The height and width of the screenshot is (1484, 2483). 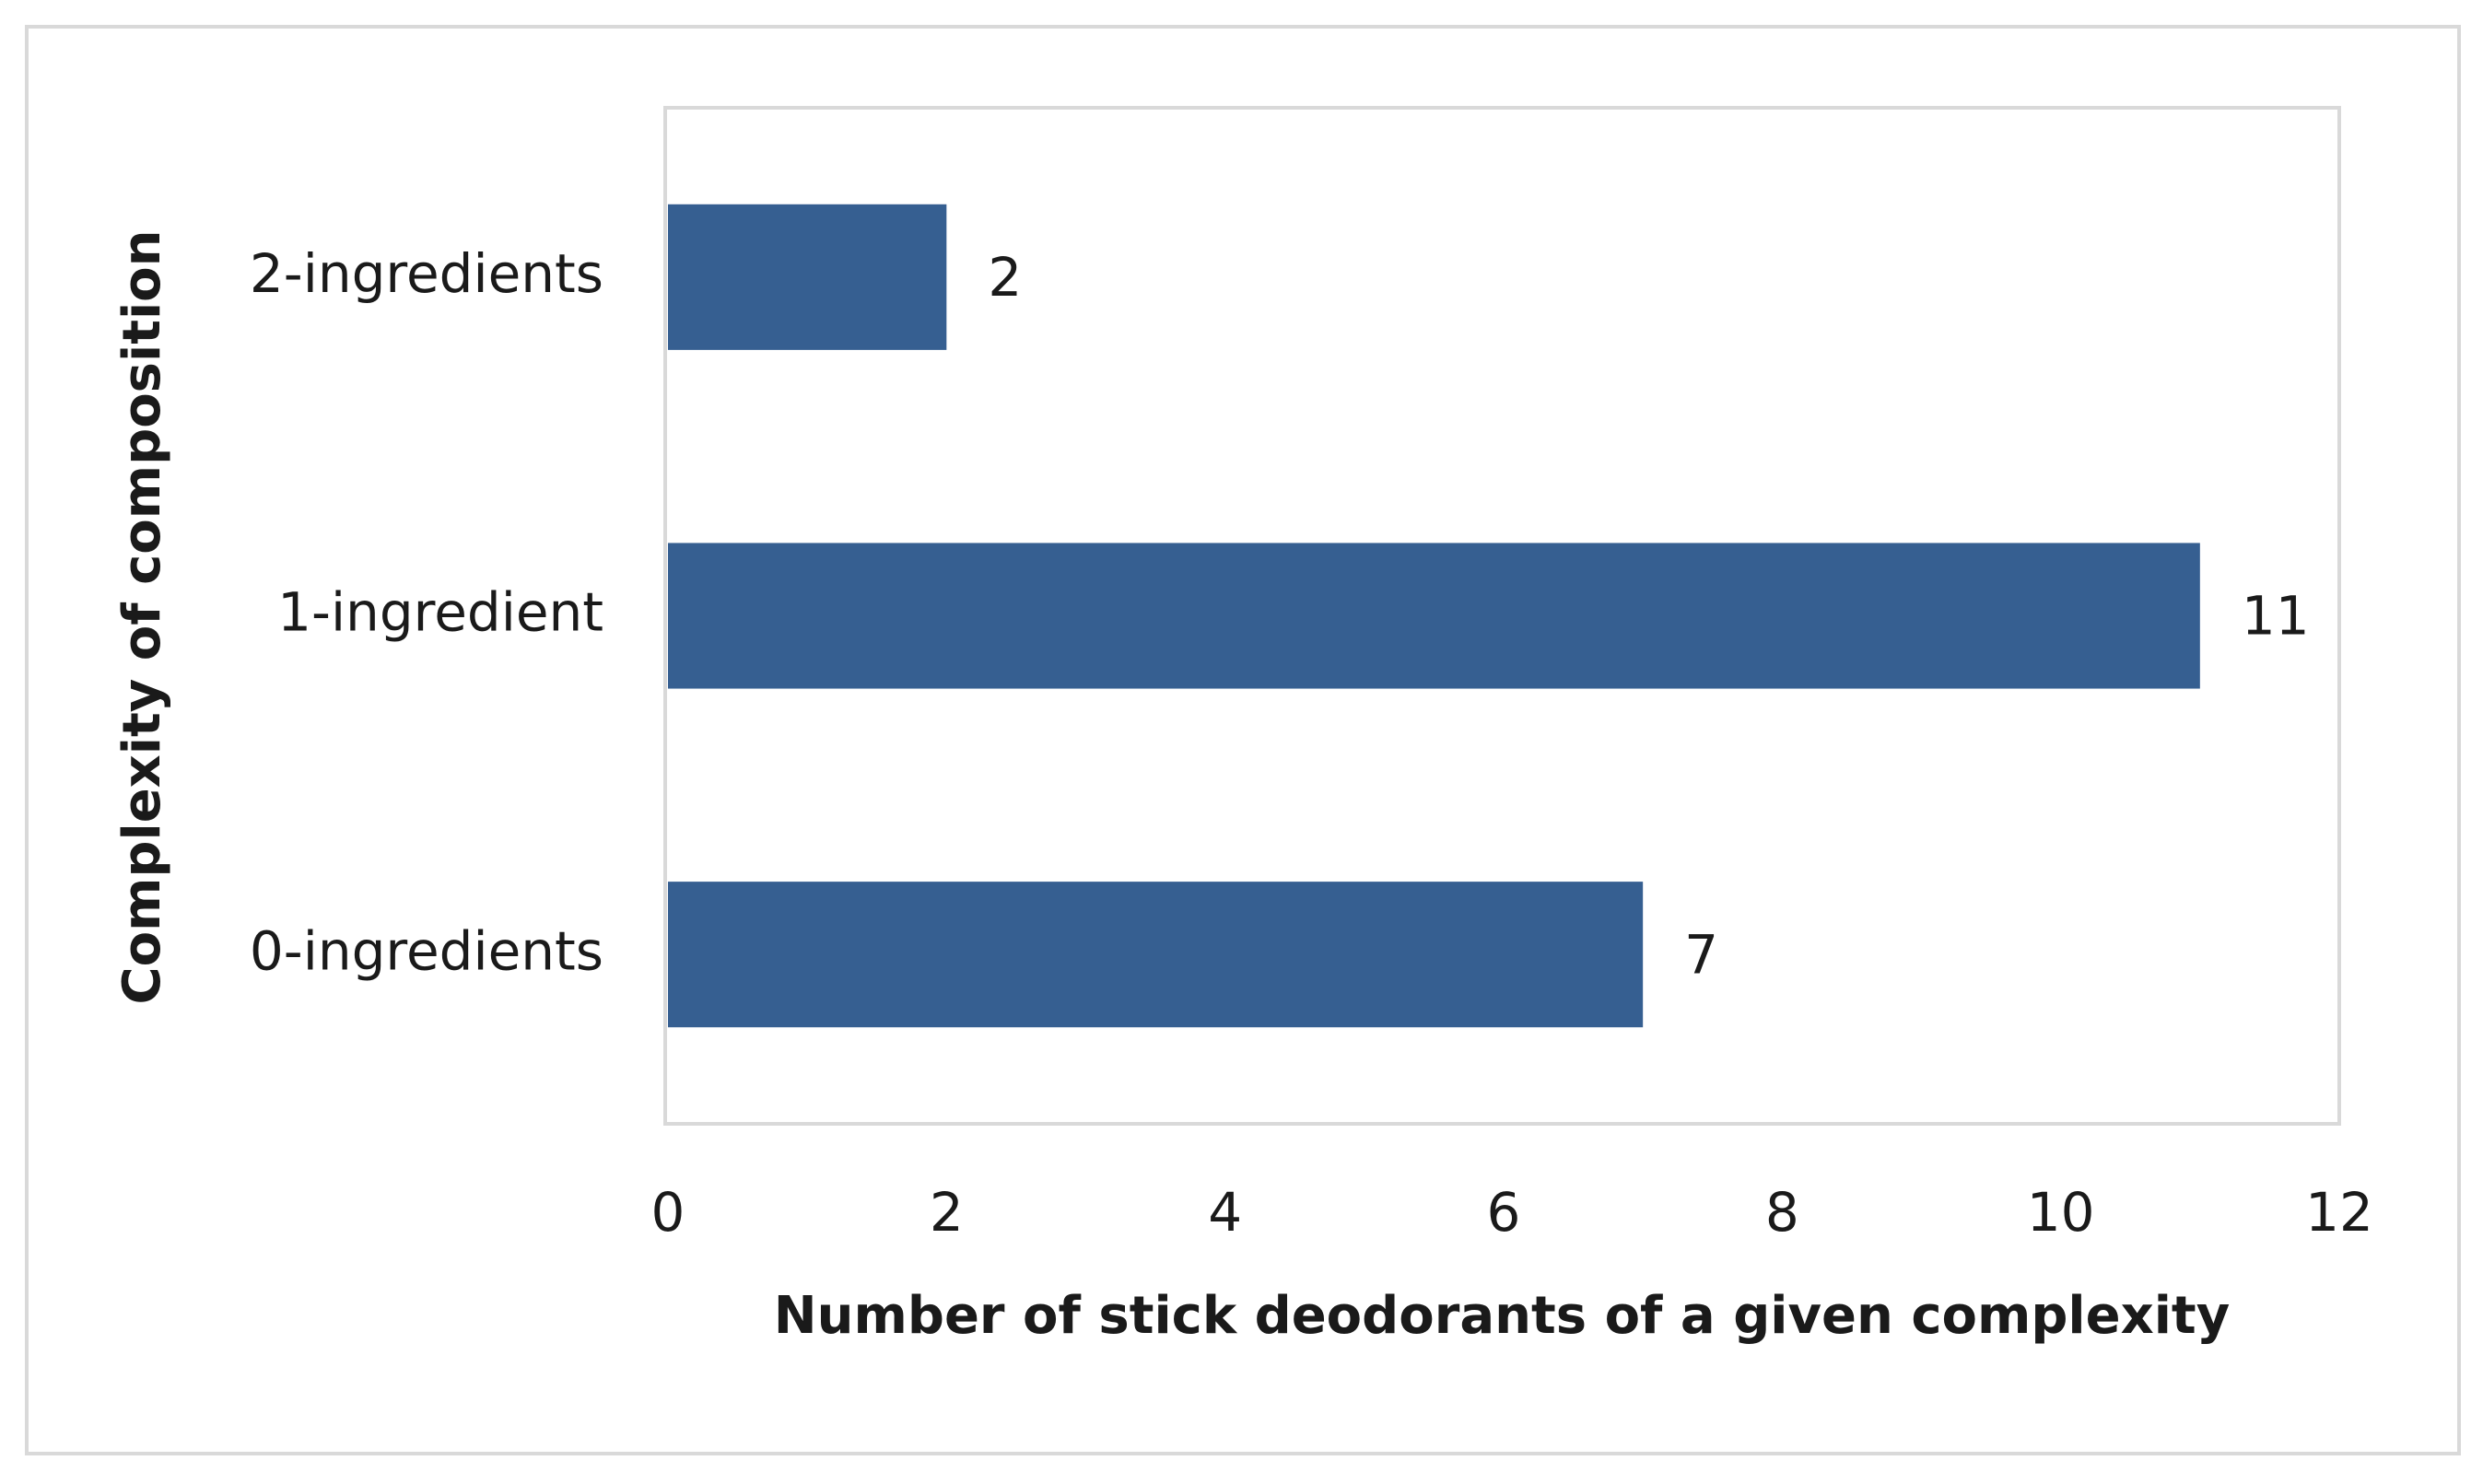 I want to click on y-axis-title: Complexity of composition, so click(x=142, y=616).